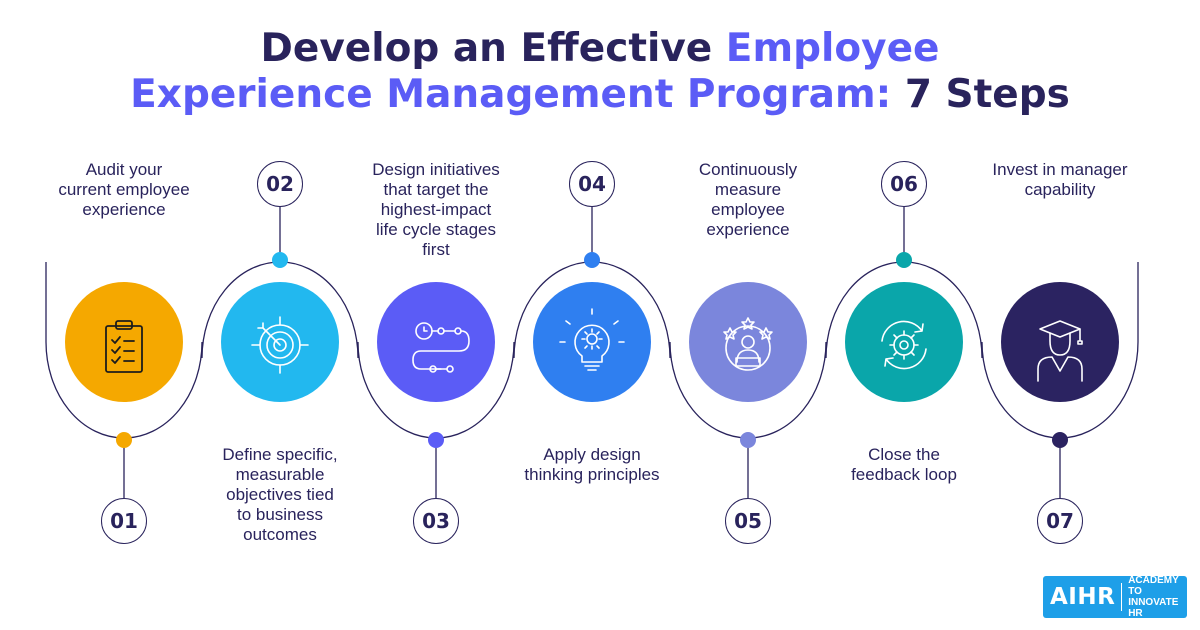 The width and height of the screenshot is (1200, 630). I want to click on step-03-line-4: life cycle stages, so click(436, 229).